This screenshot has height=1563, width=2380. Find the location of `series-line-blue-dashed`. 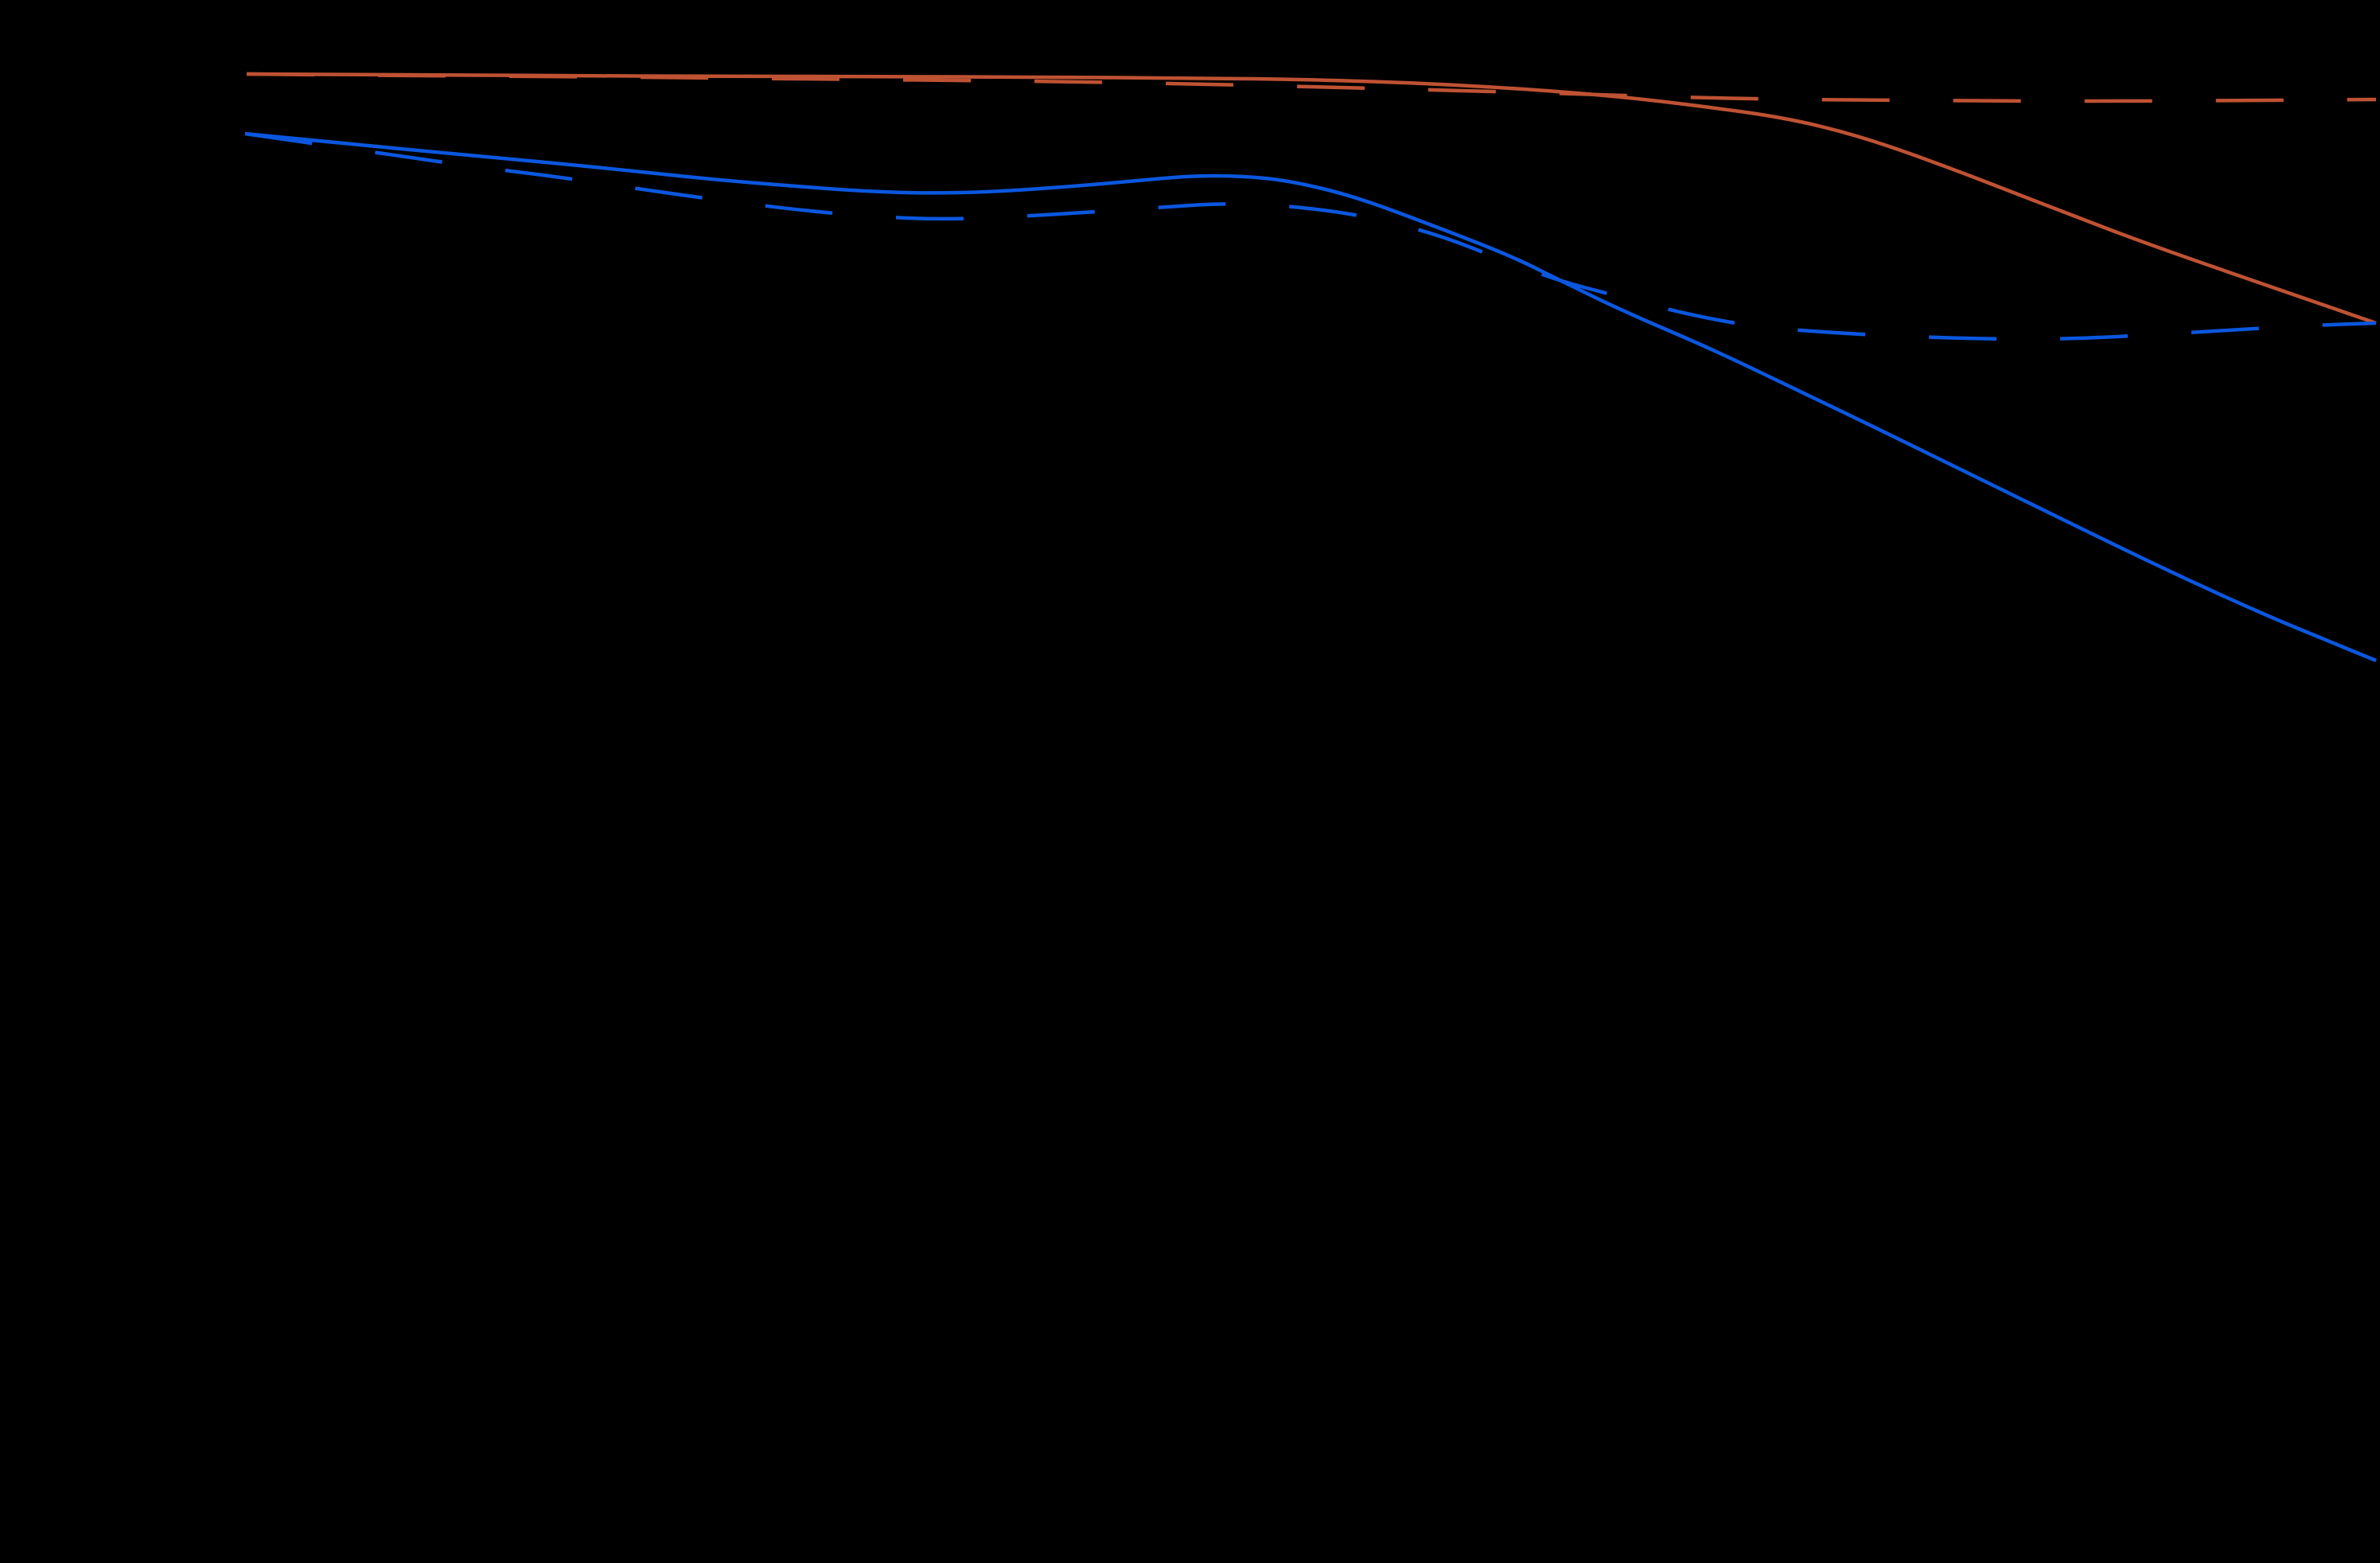

series-line-blue-dashed is located at coordinates (1311, 236).